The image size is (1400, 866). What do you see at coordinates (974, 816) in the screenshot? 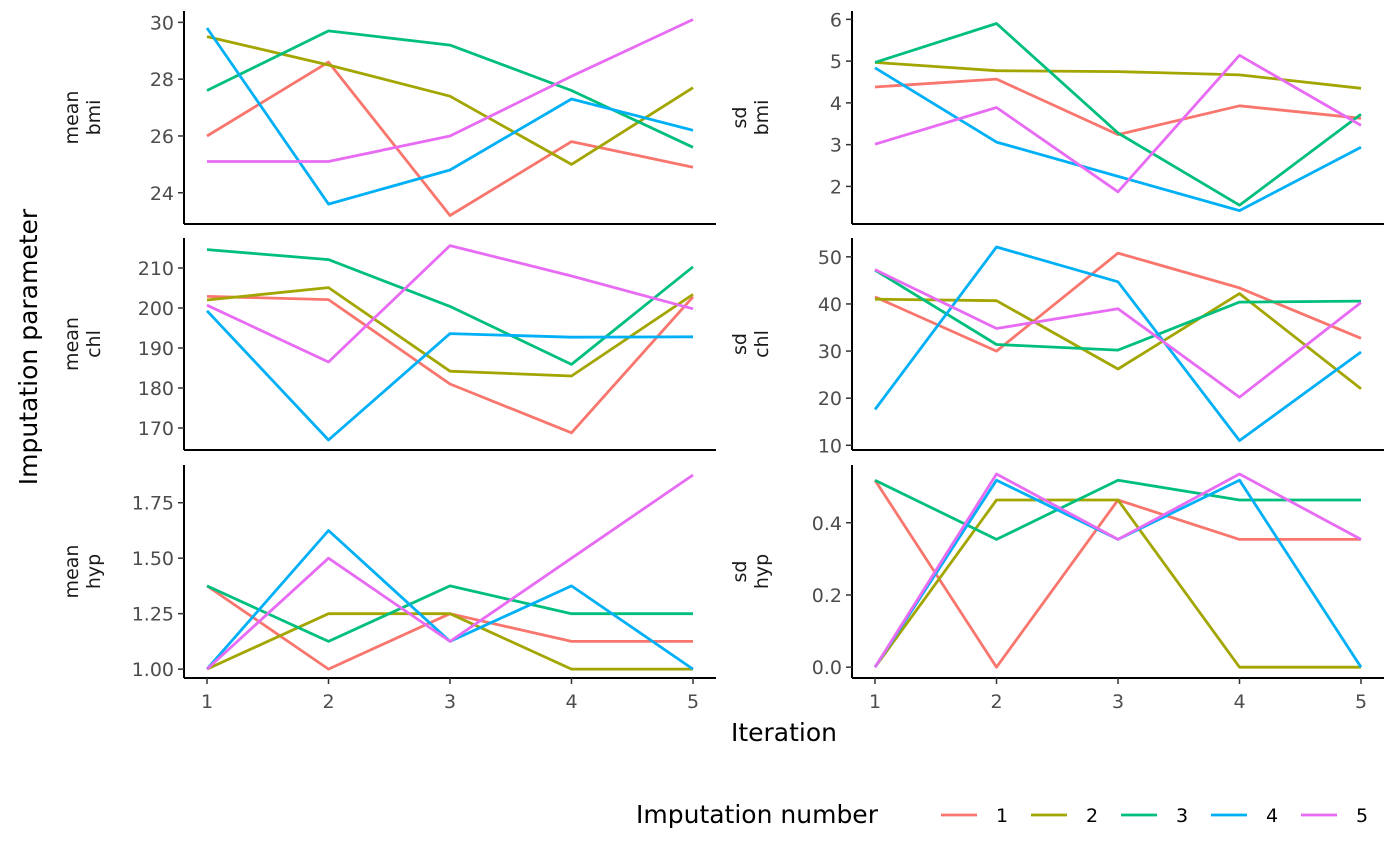
I see `legend-item-1: 1` at bounding box center [974, 816].